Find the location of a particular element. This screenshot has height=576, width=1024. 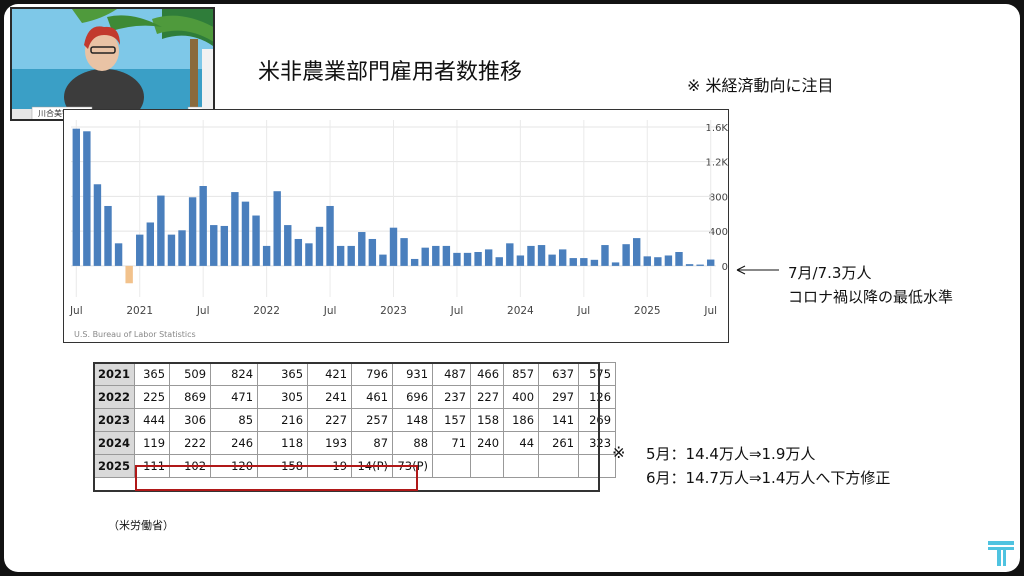

y-tick-label: 800 is located at coordinates (718, 197).